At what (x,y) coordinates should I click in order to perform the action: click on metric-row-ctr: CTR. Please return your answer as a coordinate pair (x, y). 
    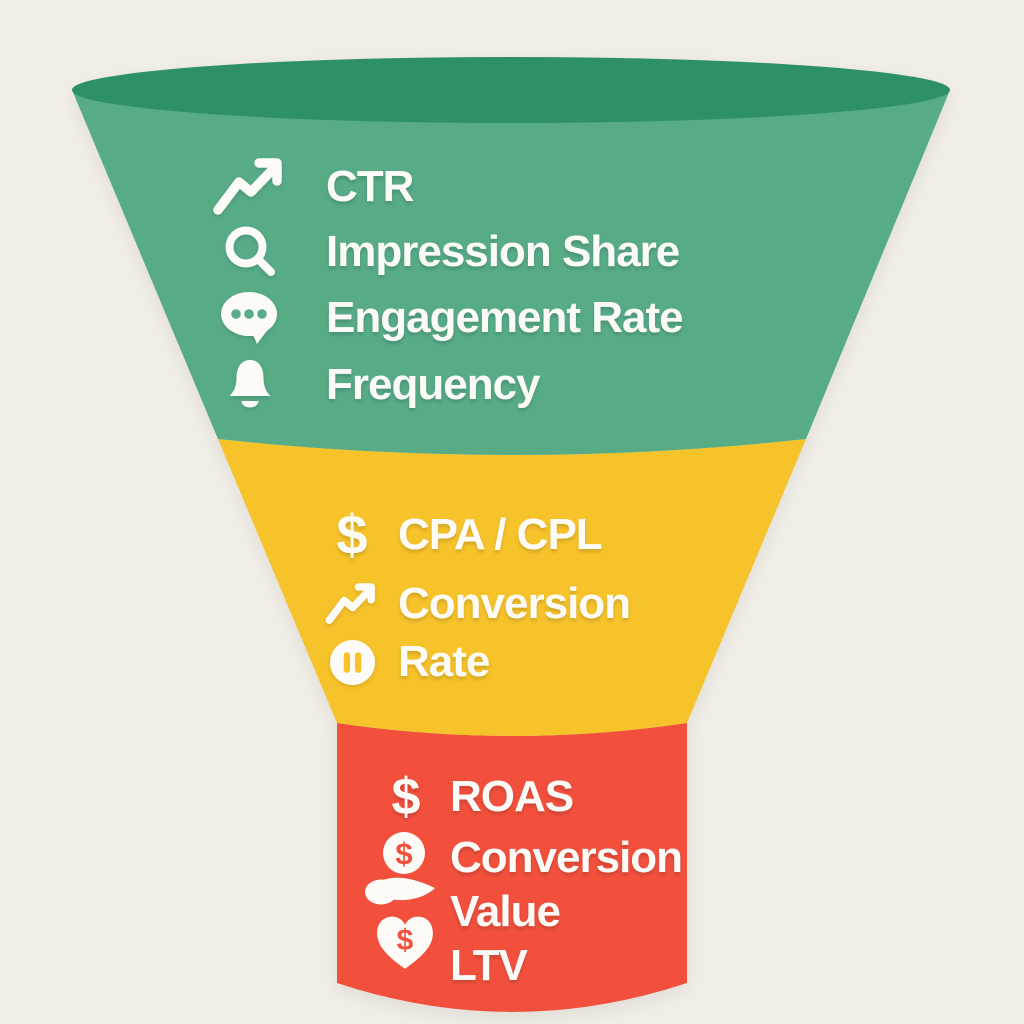
    Looking at the image, I should click on (308, 187).